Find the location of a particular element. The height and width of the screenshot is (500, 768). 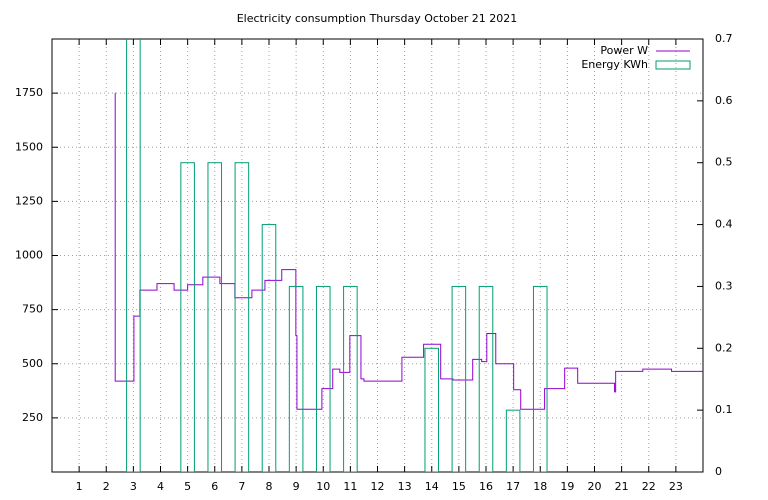

x-tick-label: 6 is located at coordinates (214, 486).